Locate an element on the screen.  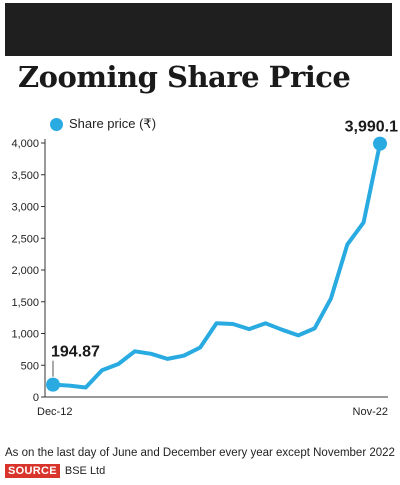
chart-title: Zooming Share Price is located at coordinates (184, 77).